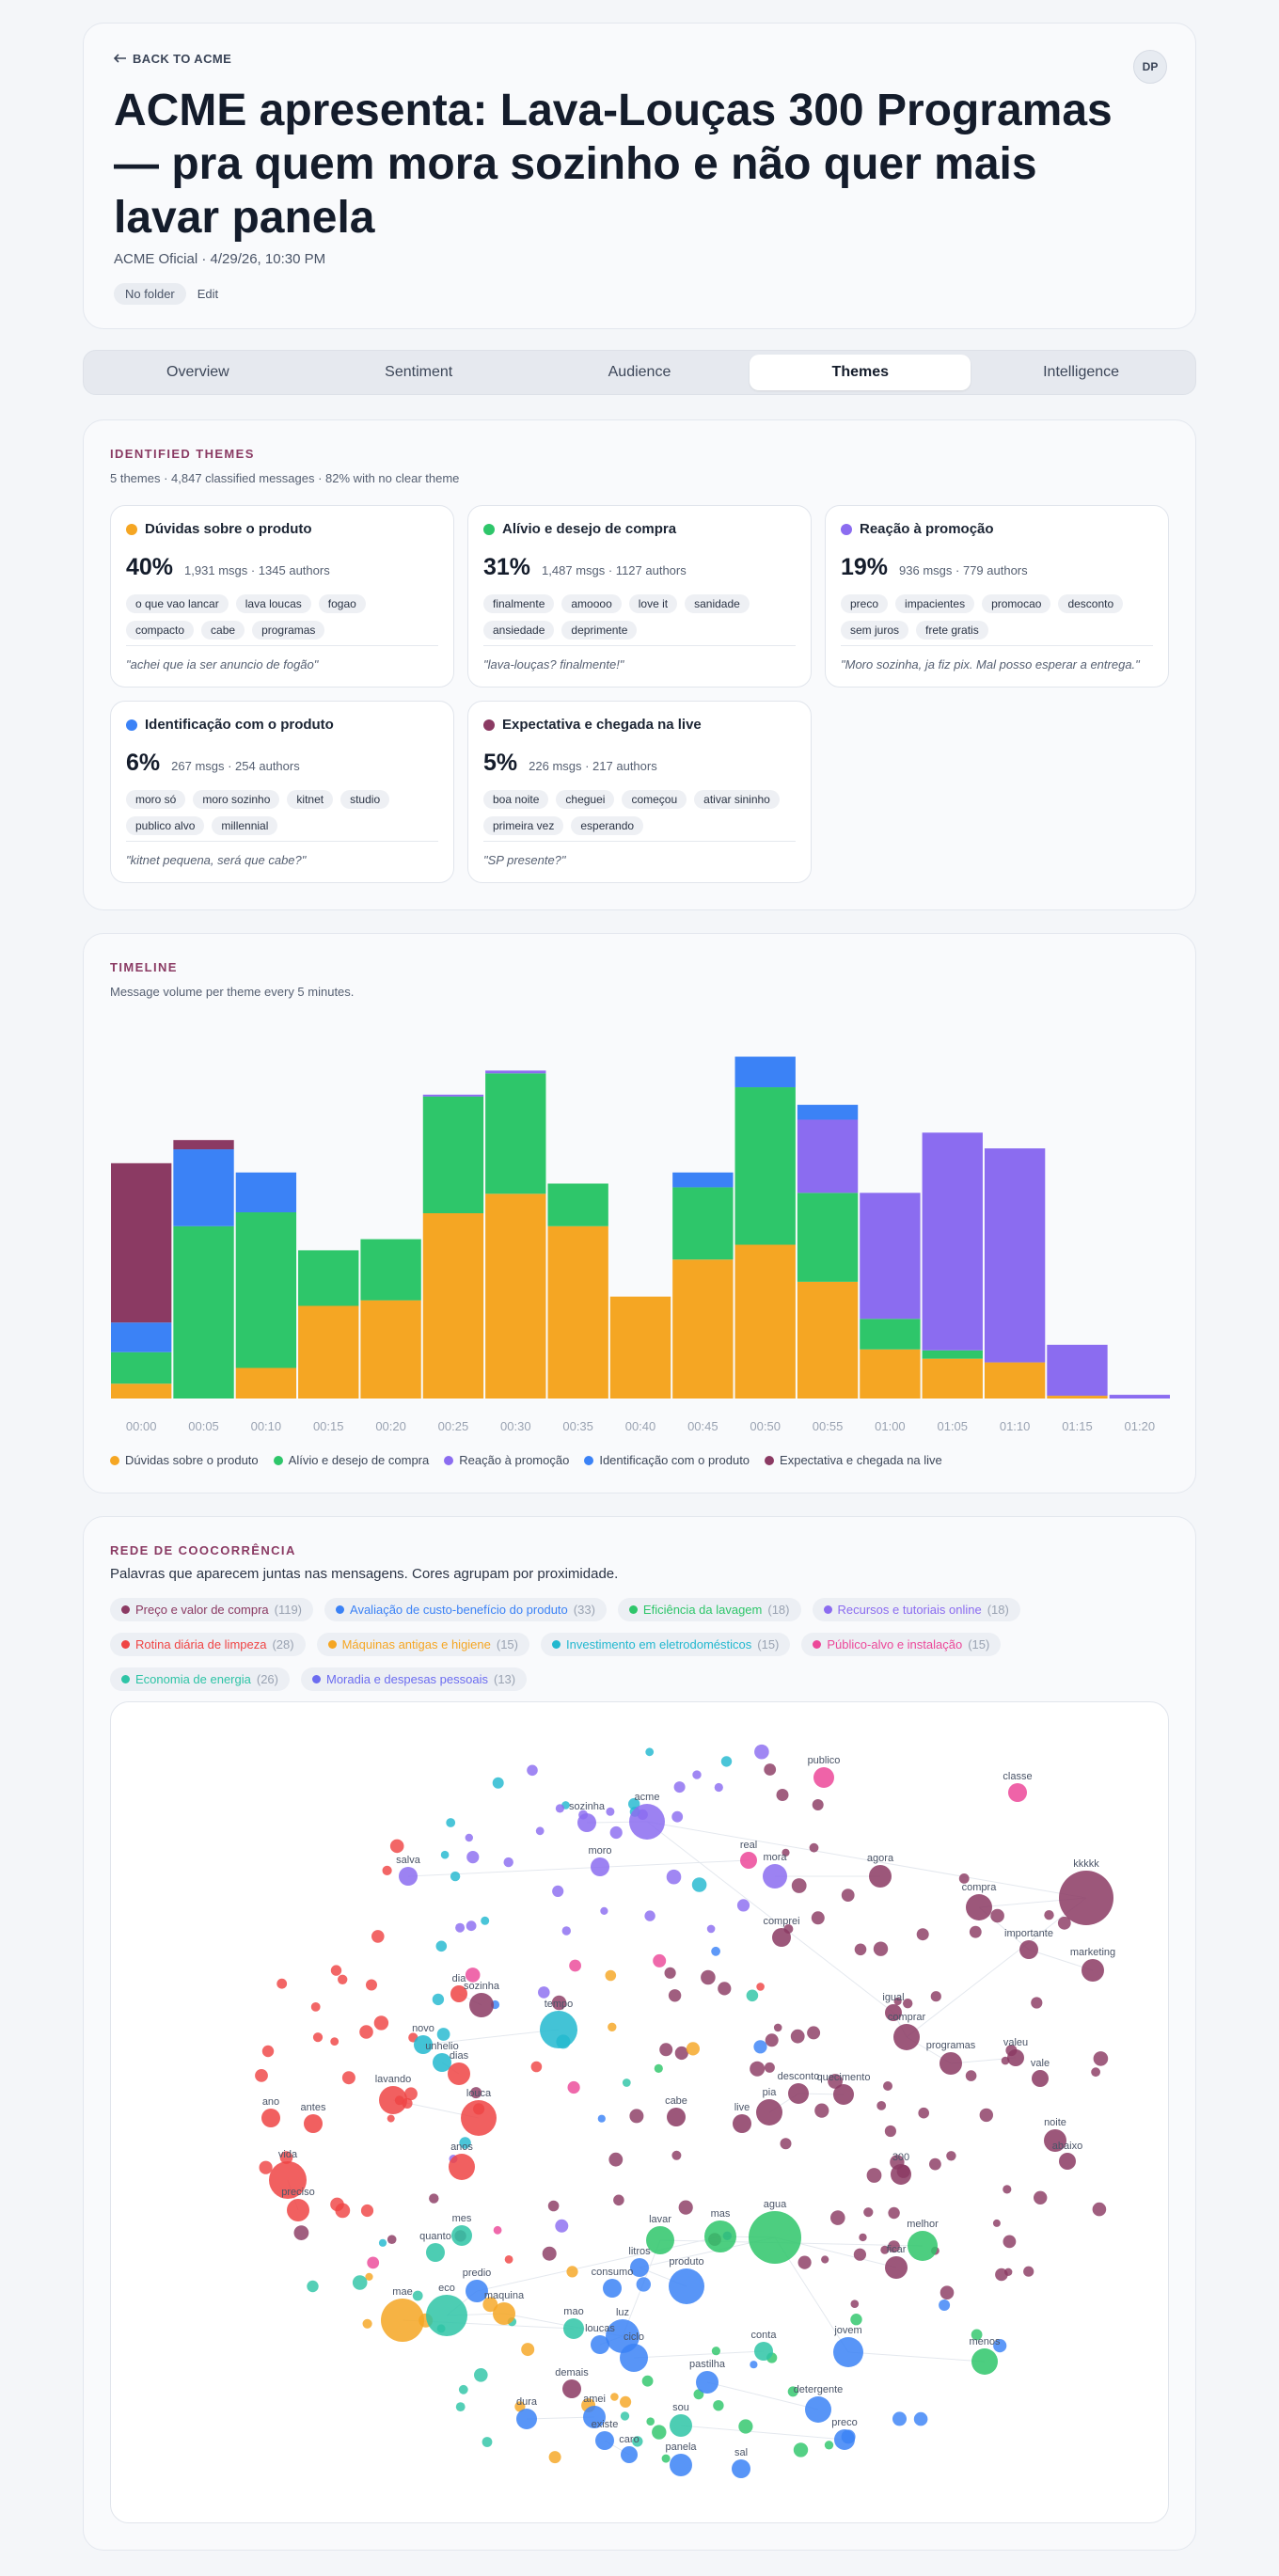 This screenshot has width=1279, height=2576. I want to click on theme-tag: boa noite, so click(516, 799).